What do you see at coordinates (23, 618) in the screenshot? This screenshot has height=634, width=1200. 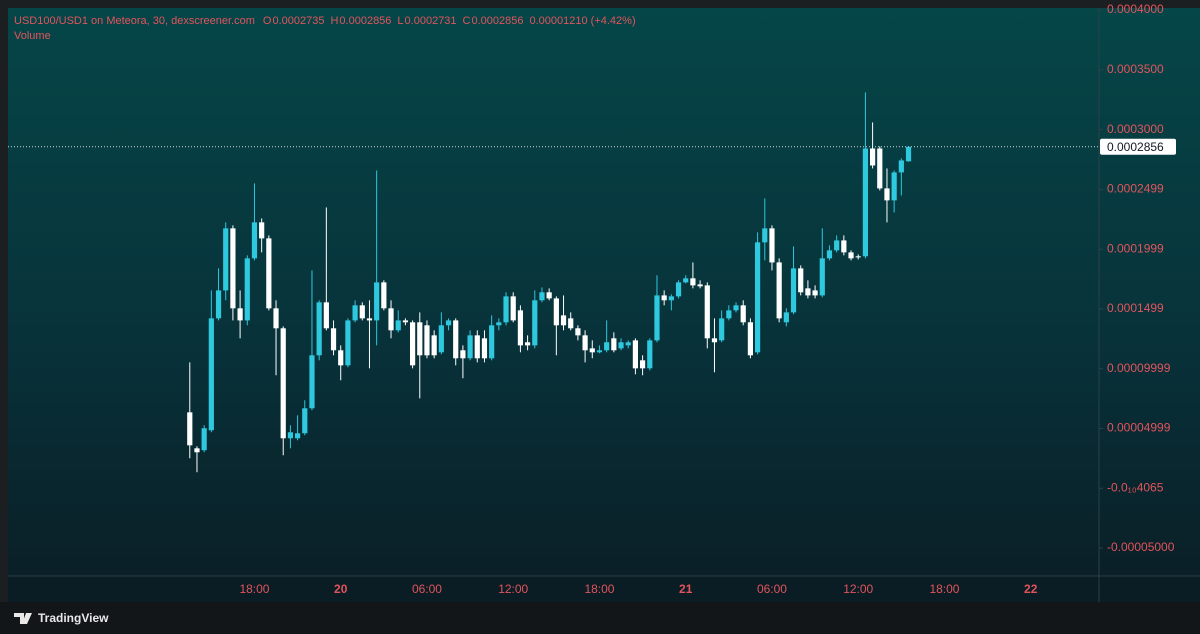 I see `brand-logo` at bounding box center [23, 618].